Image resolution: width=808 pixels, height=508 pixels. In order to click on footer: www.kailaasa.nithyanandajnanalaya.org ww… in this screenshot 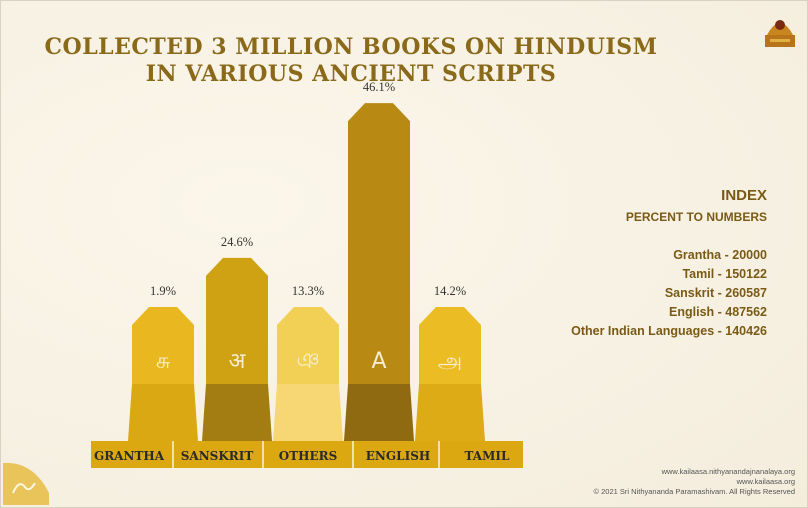, I will do `click(694, 482)`.